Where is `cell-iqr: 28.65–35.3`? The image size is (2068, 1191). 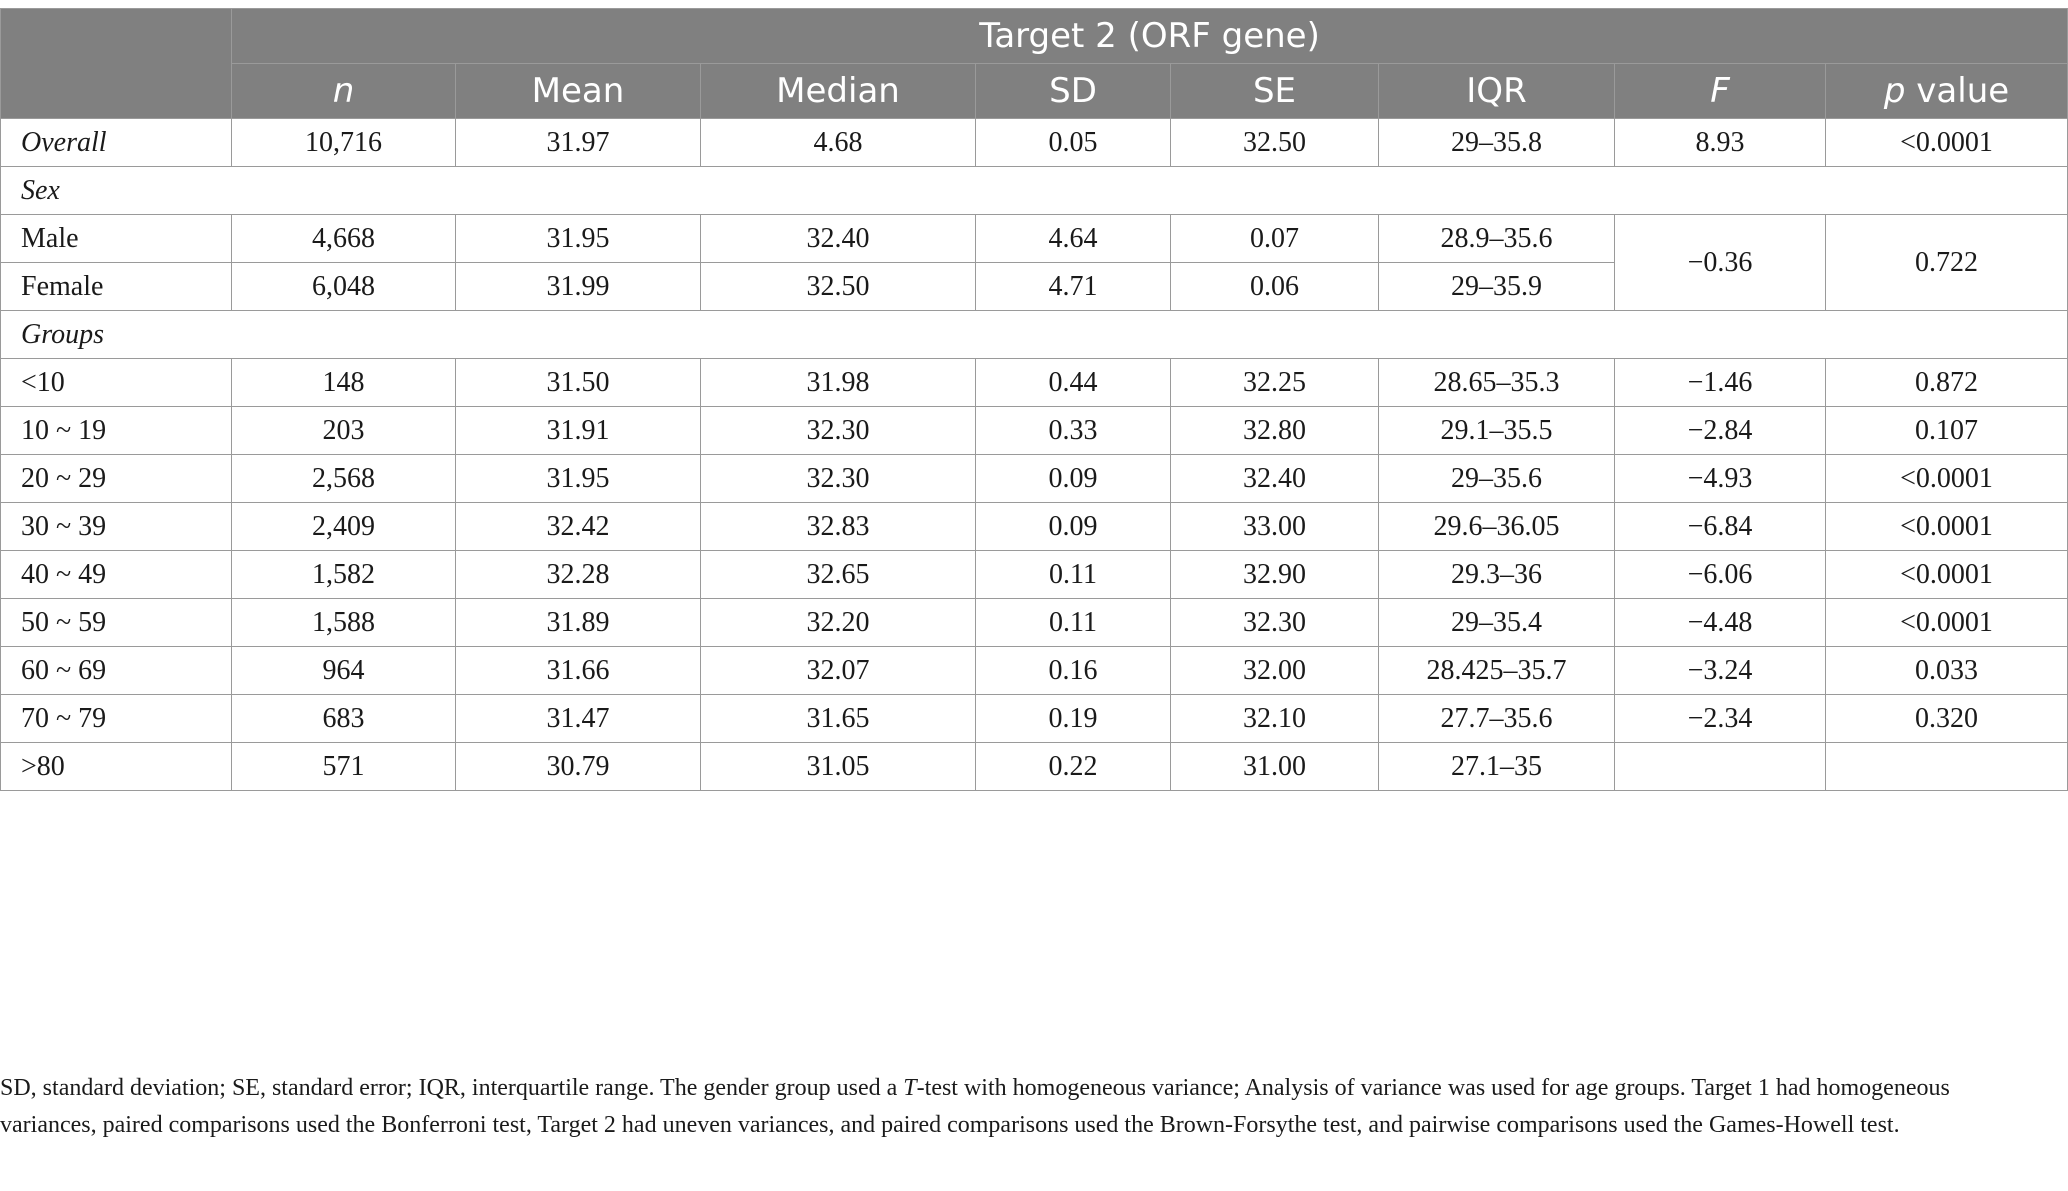 cell-iqr: 28.65–35.3 is located at coordinates (1496, 382).